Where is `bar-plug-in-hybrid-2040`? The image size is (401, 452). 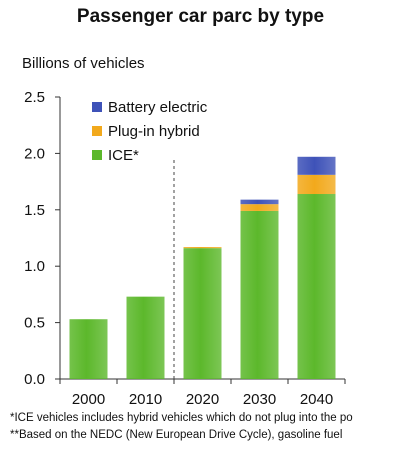
bar-plug-in-hybrid-2040 is located at coordinates (316, 184).